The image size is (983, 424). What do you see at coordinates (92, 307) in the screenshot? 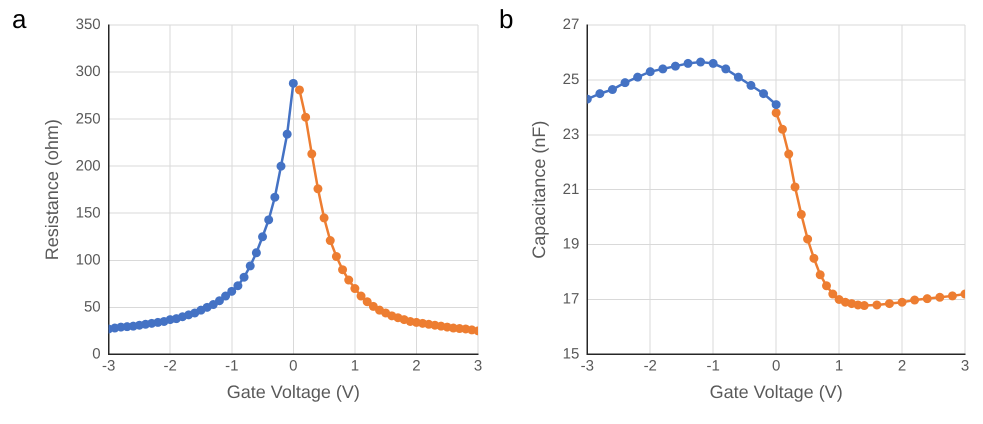
I see `y-tick-label: 50` at bounding box center [92, 307].